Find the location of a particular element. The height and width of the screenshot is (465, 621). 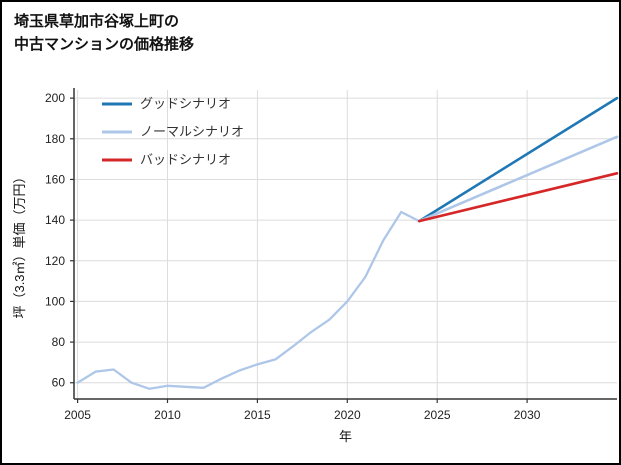

legend-label: ノーマルシナリオ is located at coordinates (192, 131).